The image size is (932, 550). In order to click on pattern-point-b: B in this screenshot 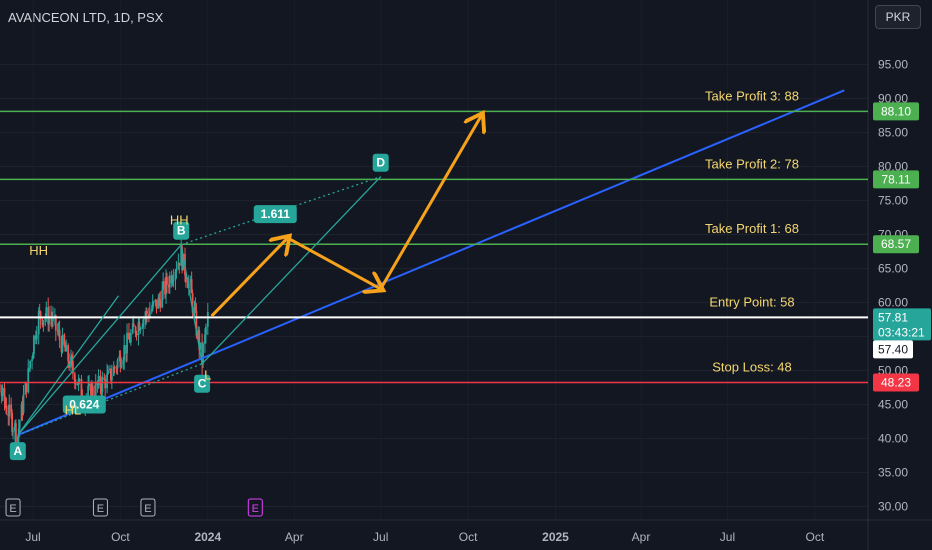, I will do `click(181, 230)`.